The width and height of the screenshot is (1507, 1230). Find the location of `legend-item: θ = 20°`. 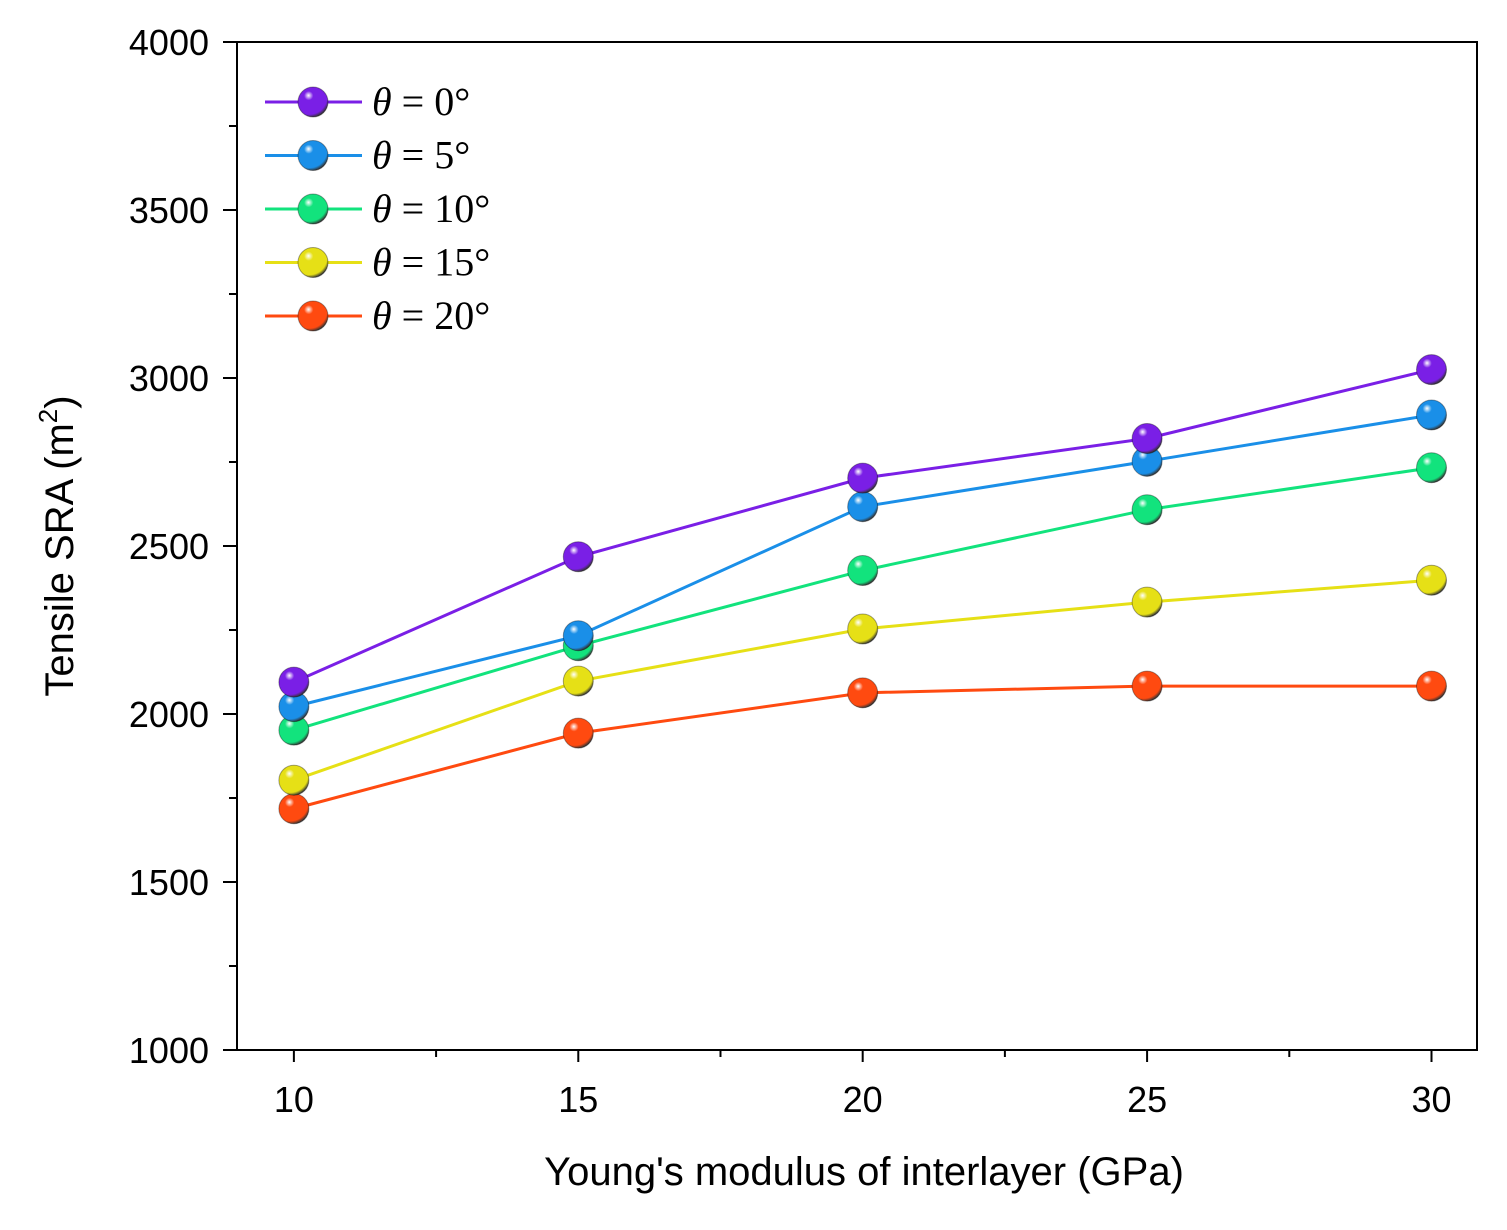

legend-item: θ = 20° is located at coordinates (377, 315).